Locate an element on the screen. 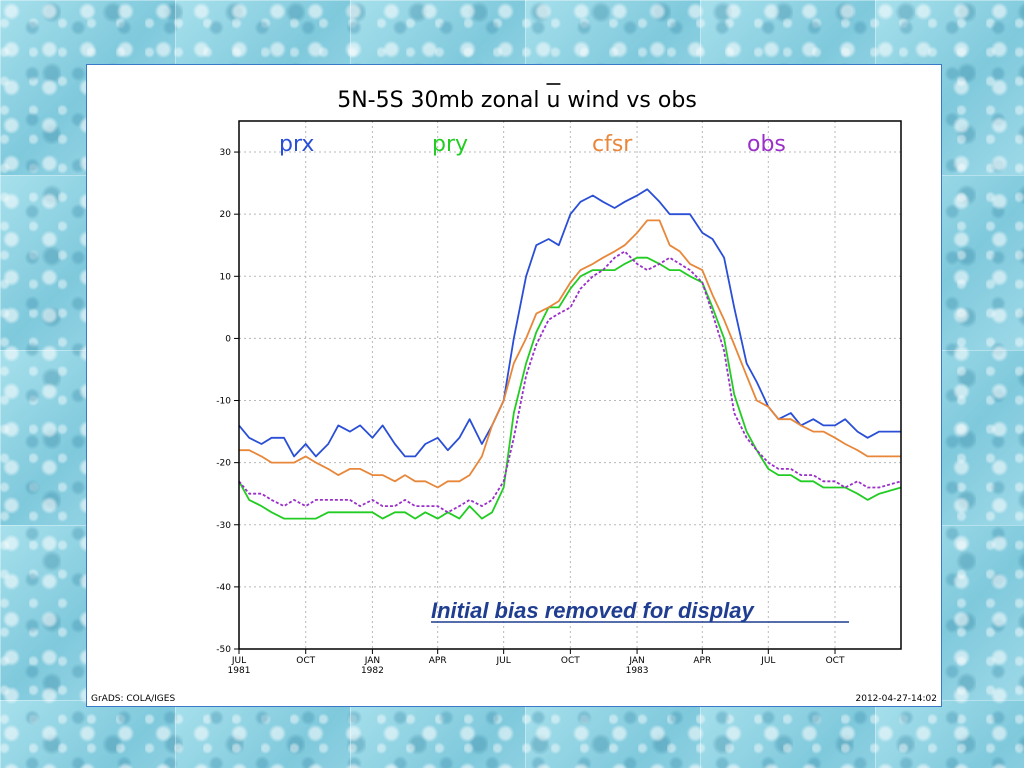  legend-pry: pry is located at coordinates (450, 144).